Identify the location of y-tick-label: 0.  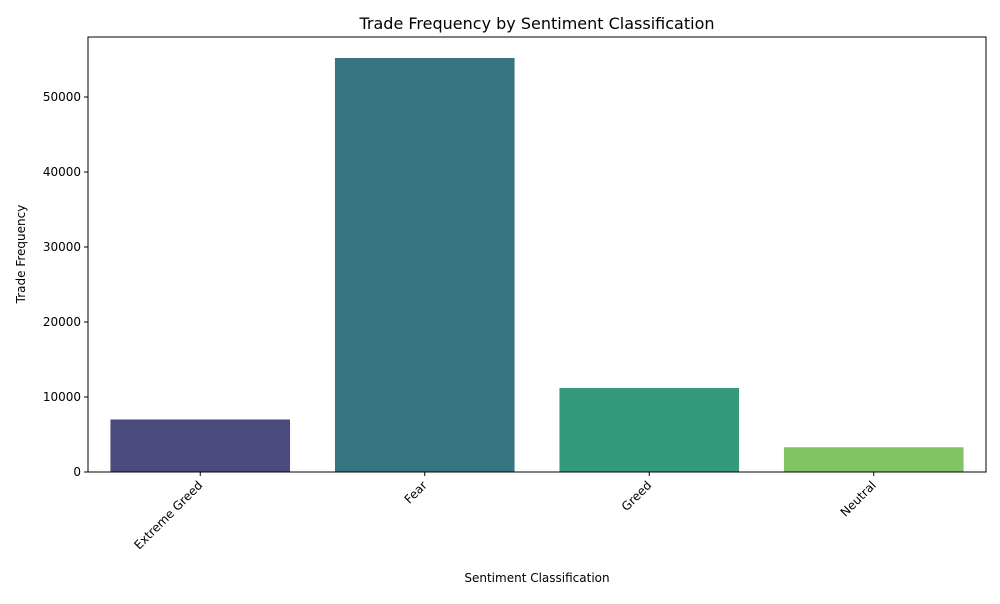
(77, 472).